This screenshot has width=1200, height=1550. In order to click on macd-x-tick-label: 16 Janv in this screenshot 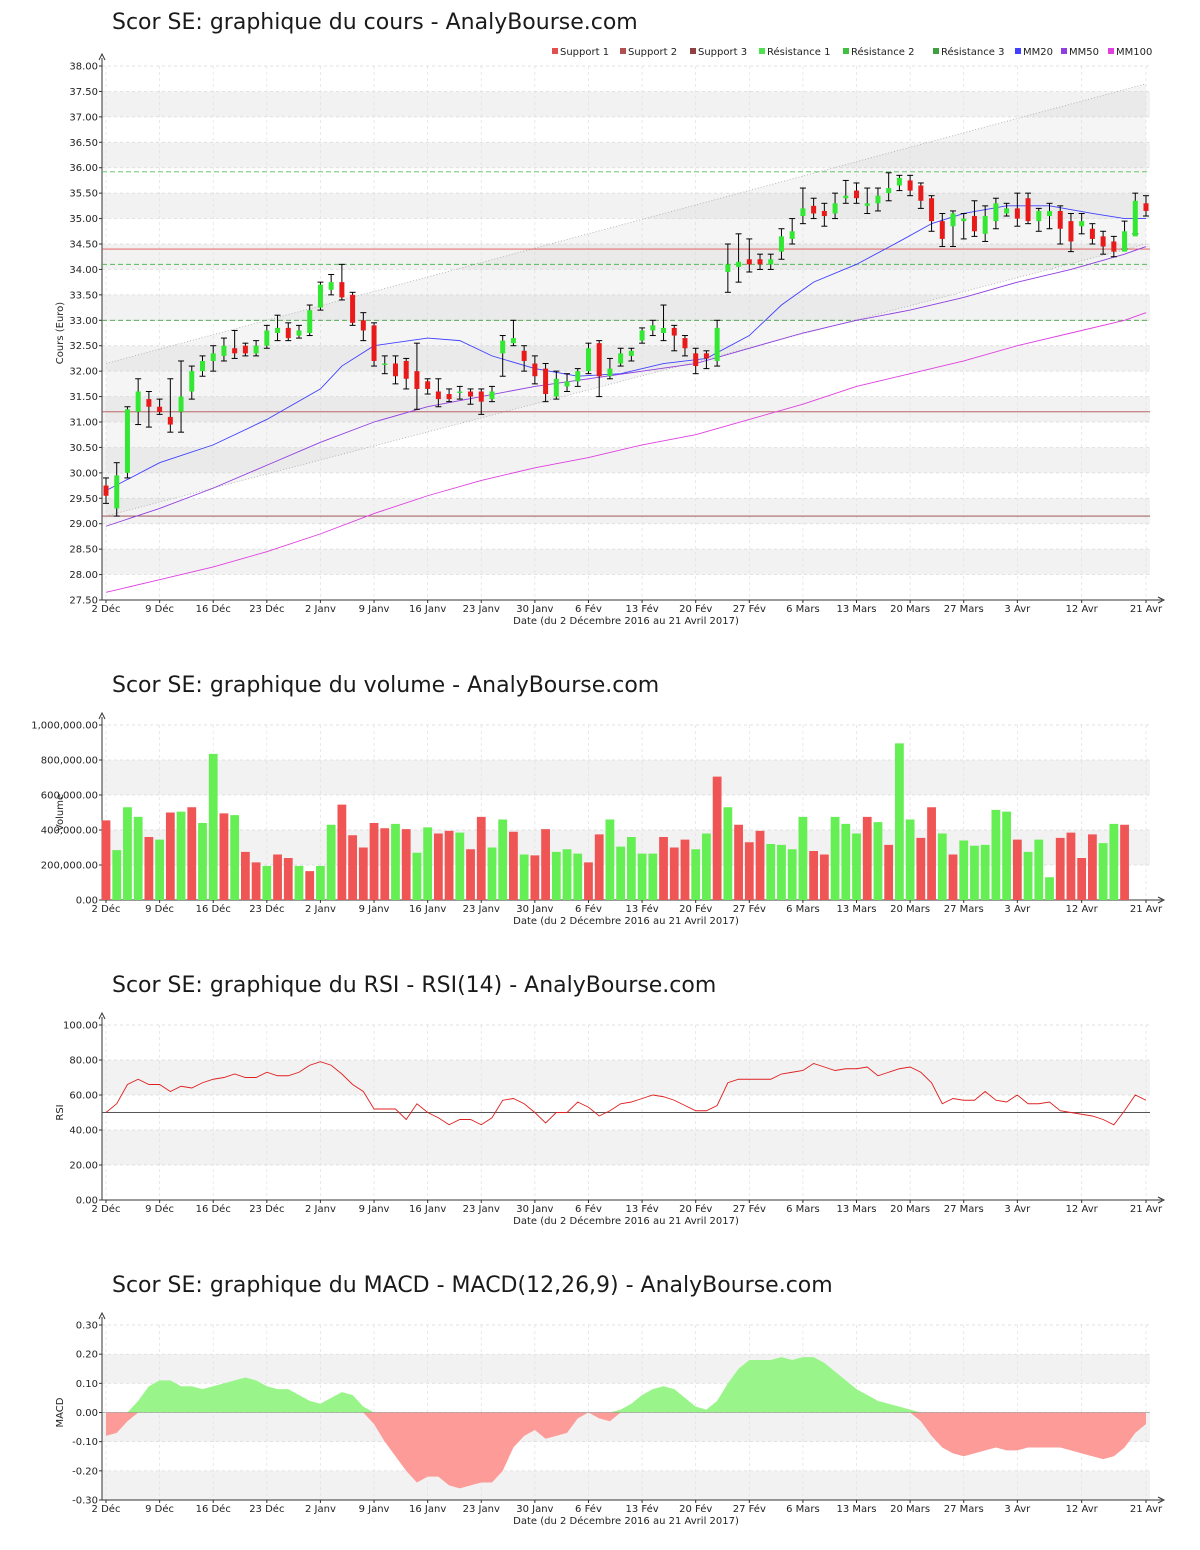, I will do `click(427, 1509)`.